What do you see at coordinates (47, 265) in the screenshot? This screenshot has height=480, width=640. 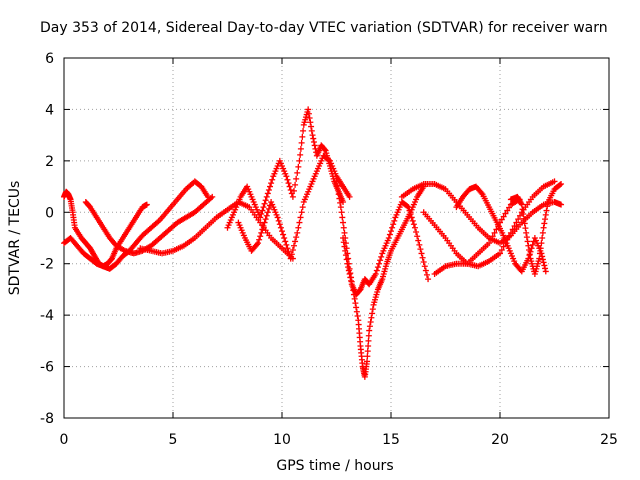 I see `y-tick-label: -2` at bounding box center [47, 265].